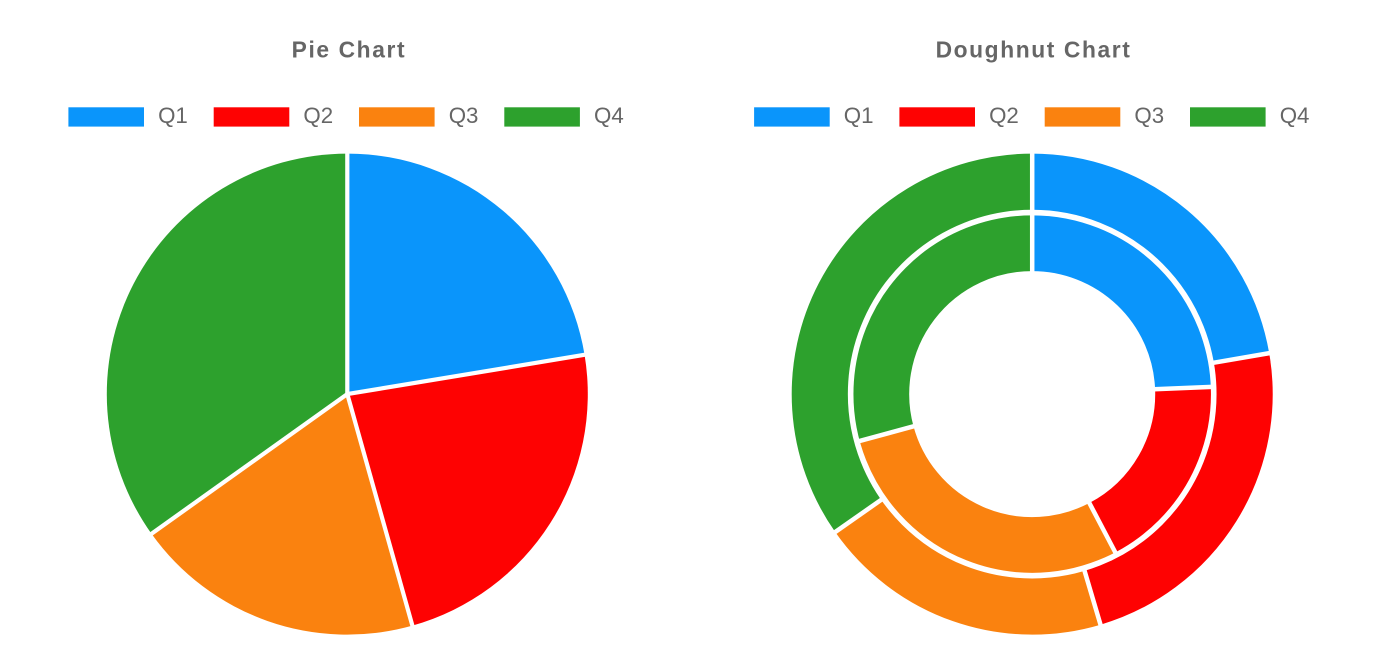  I want to click on svg-text: Doughnut Chart, so click(1034, 49).